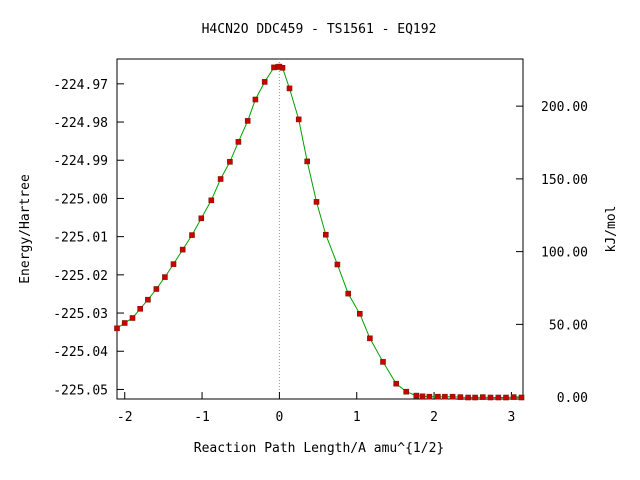  What do you see at coordinates (125, 417) in the screenshot?
I see `x-tick-label: -2` at bounding box center [125, 417].